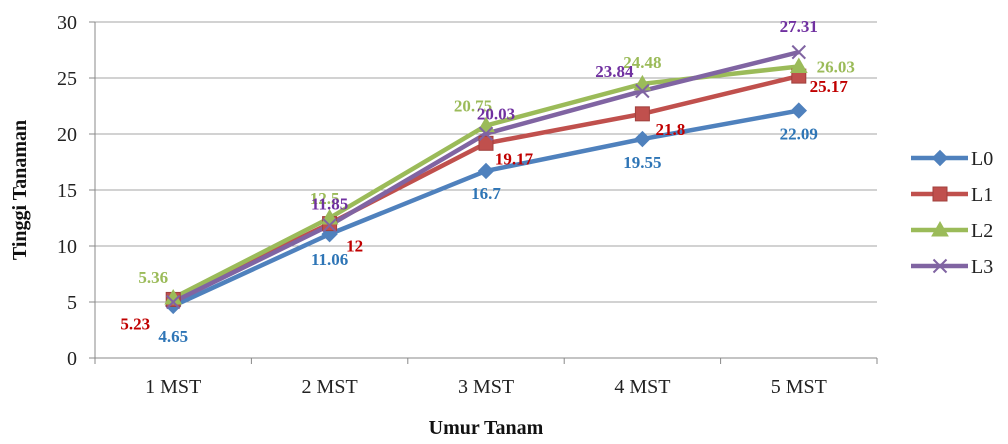  What do you see at coordinates (940, 158) in the screenshot?
I see `legend-marker-l0` at bounding box center [940, 158].